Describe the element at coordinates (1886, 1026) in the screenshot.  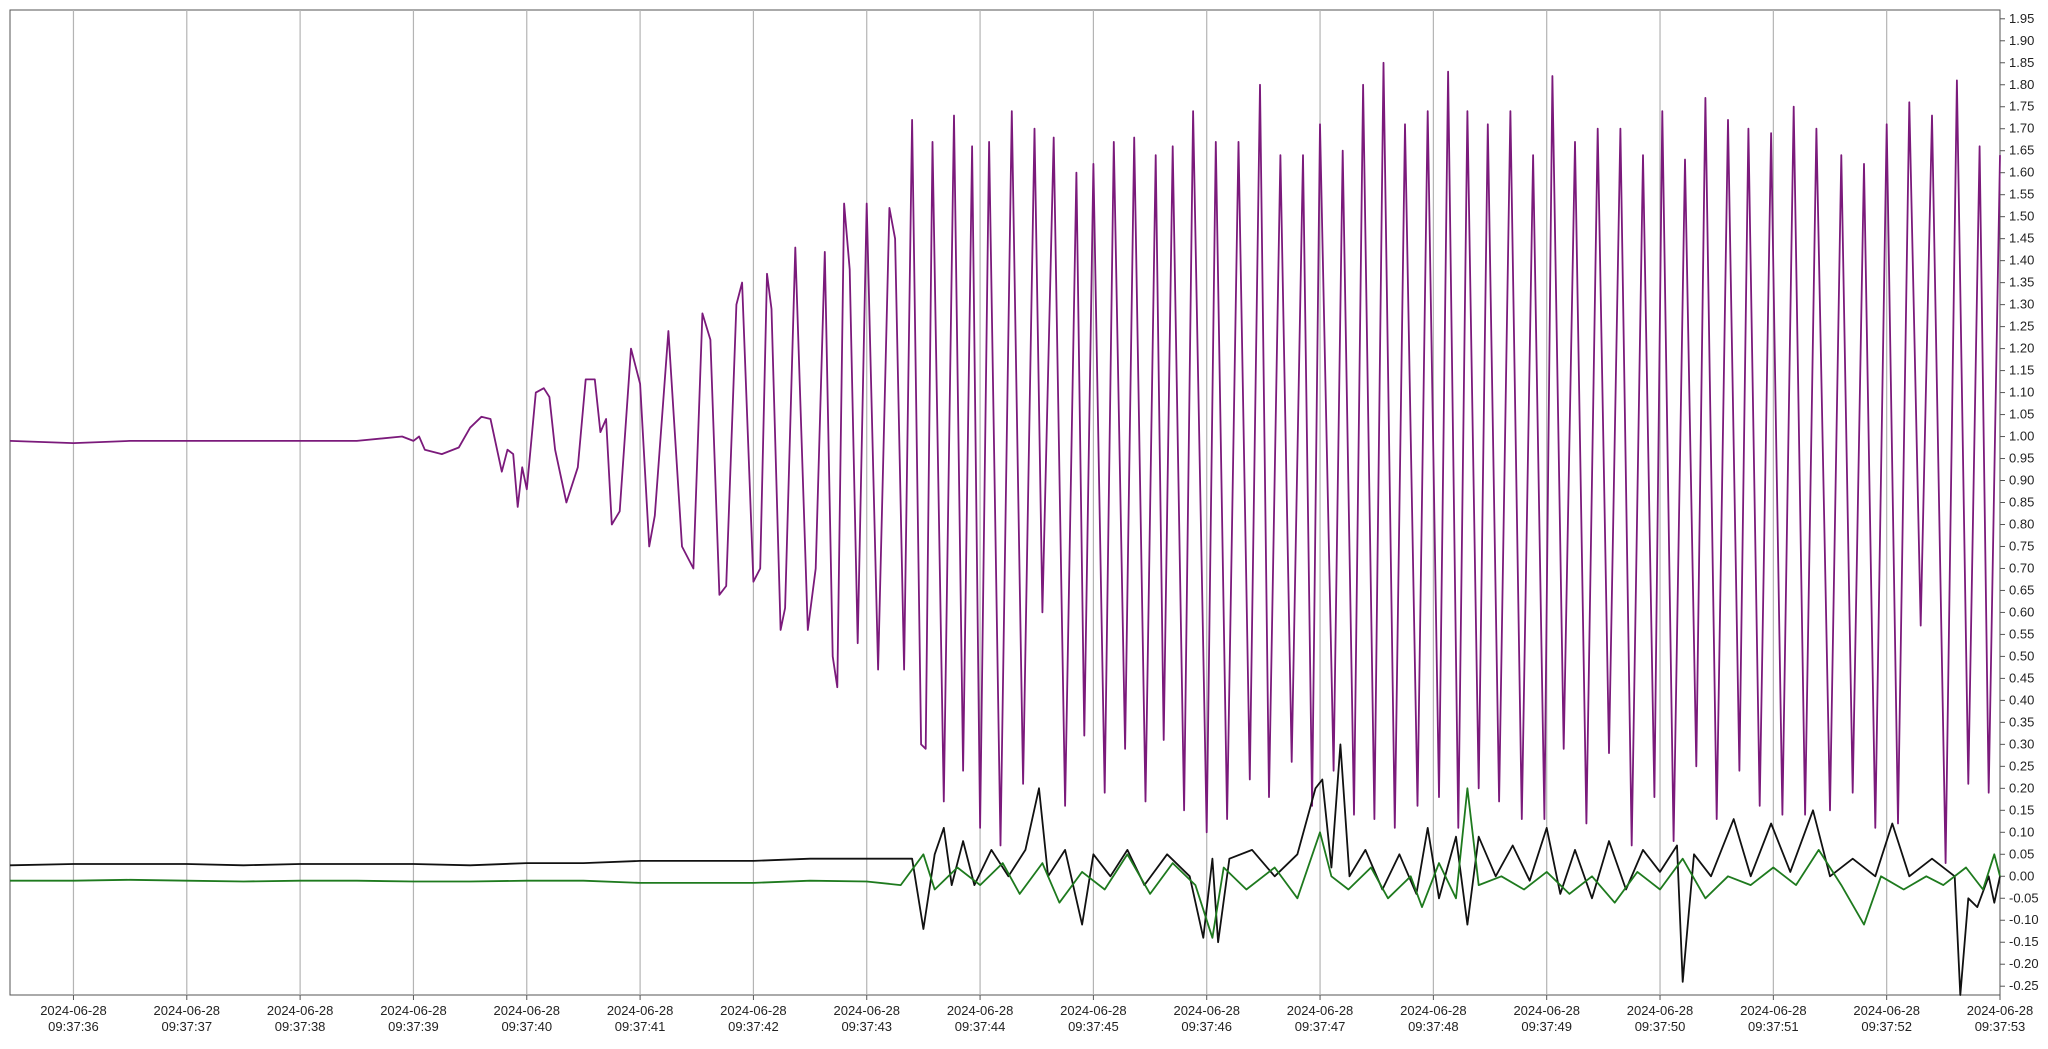
I see `x-tick-label-time: 09:37:52` at that location.